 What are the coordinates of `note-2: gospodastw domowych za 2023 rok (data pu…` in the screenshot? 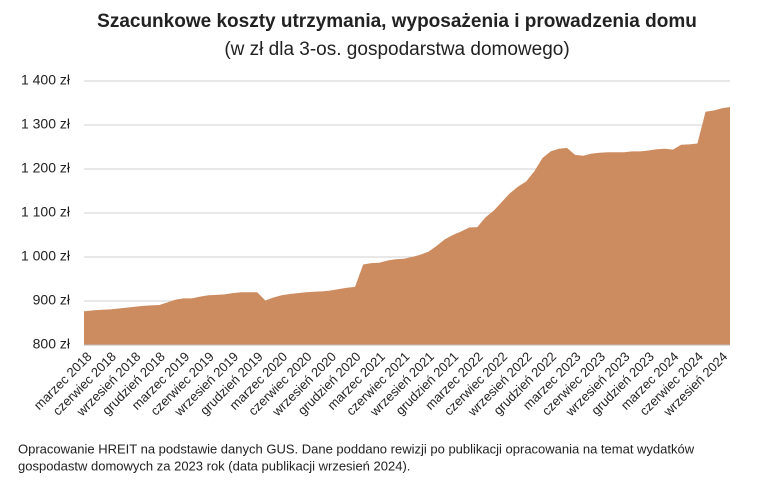 It's located at (214, 465).